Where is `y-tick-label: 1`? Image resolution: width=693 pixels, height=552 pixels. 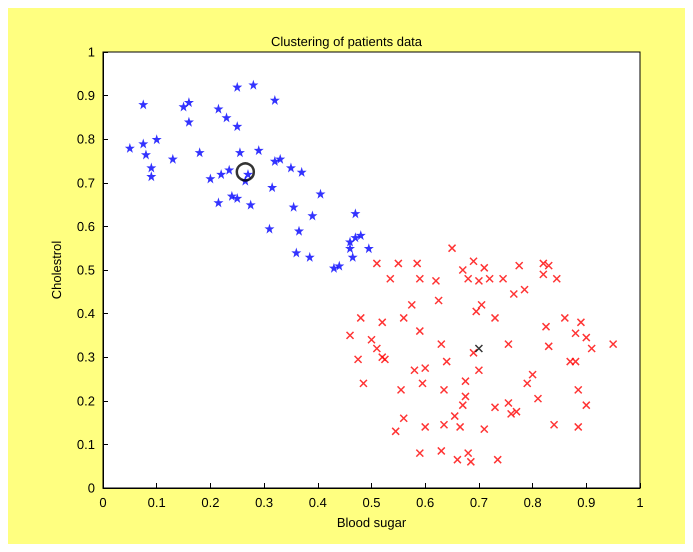 y-tick-label: 1 is located at coordinates (91, 52).